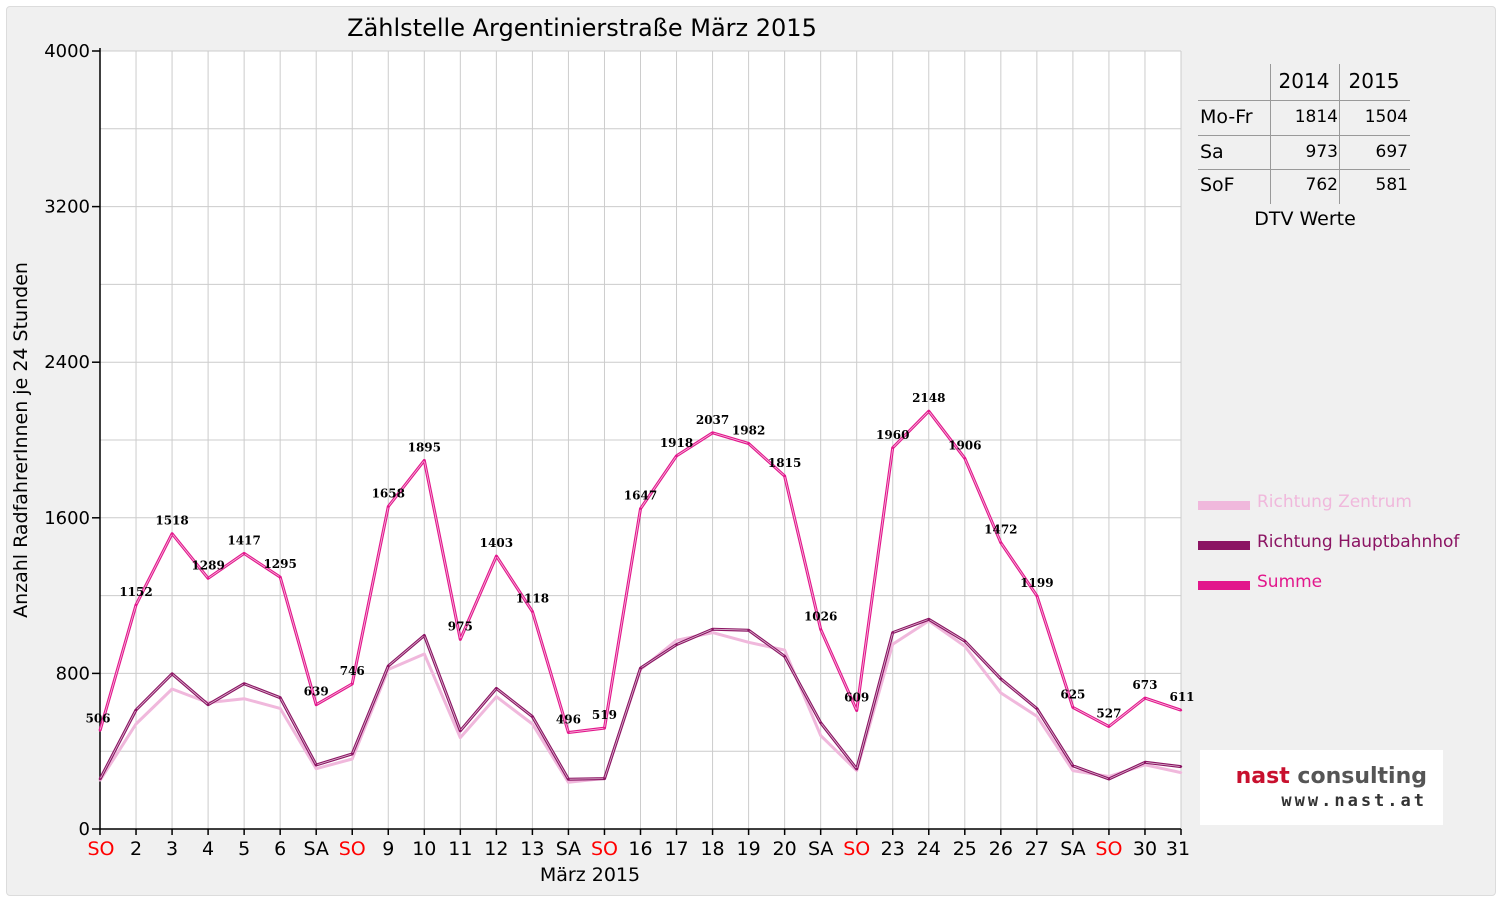 The height and width of the screenshot is (900, 1500). Describe the element at coordinates (929, 849) in the screenshot. I see `x-tick-label: 24` at that location.